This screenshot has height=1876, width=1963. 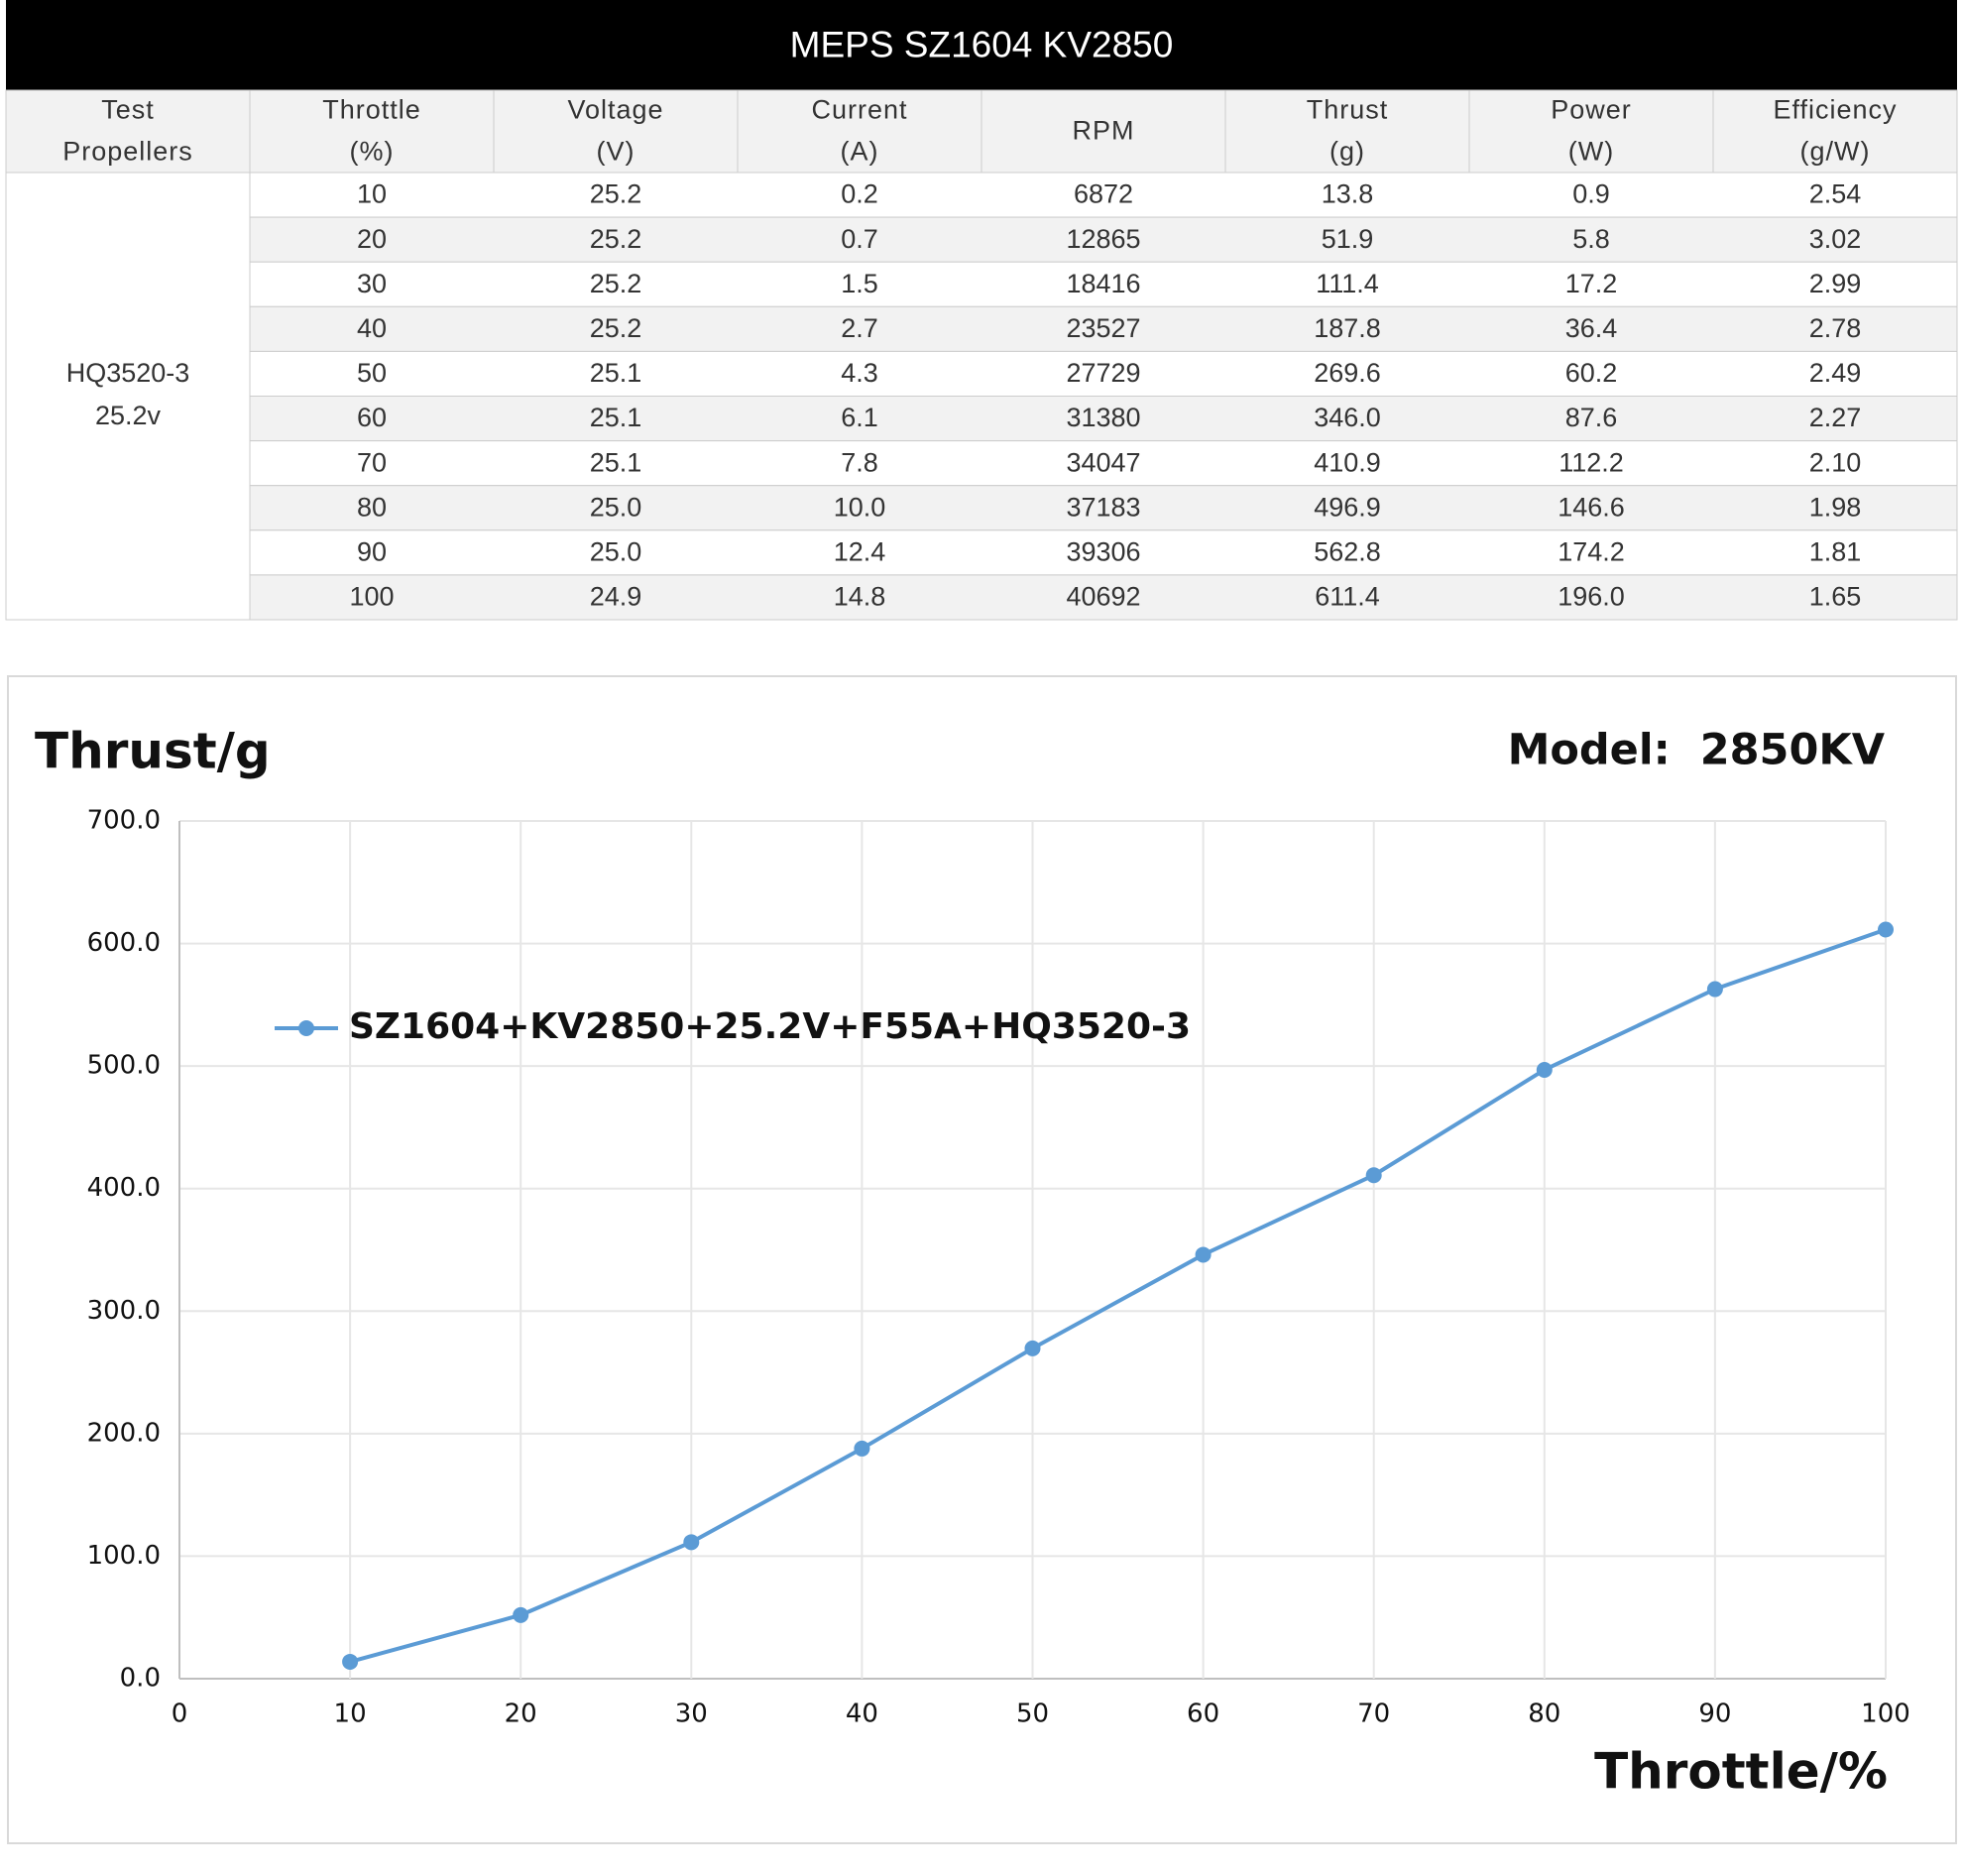 What do you see at coordinates (124, 1188) in the screenshot?
I see `y-tick-label: 400.0` at bounding box center [124, 1188].